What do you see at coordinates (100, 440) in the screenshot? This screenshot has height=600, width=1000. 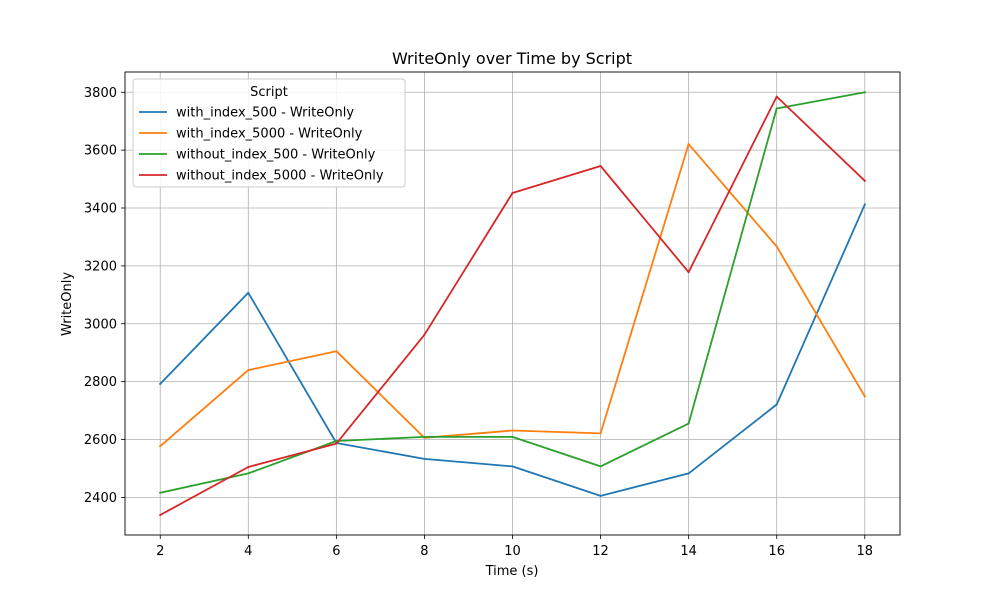 I see `y-tick-label: 2600` at bounding box center [100, 440].